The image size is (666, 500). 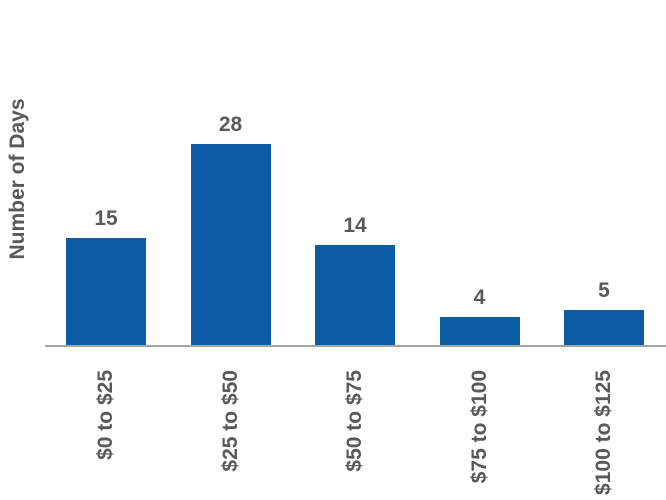 I want to click on x-axis-line, so click(x=355, y=346).